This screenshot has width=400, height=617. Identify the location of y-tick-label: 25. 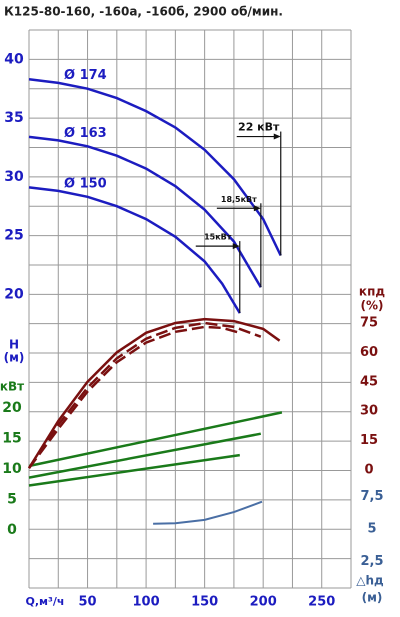
(13, 236).